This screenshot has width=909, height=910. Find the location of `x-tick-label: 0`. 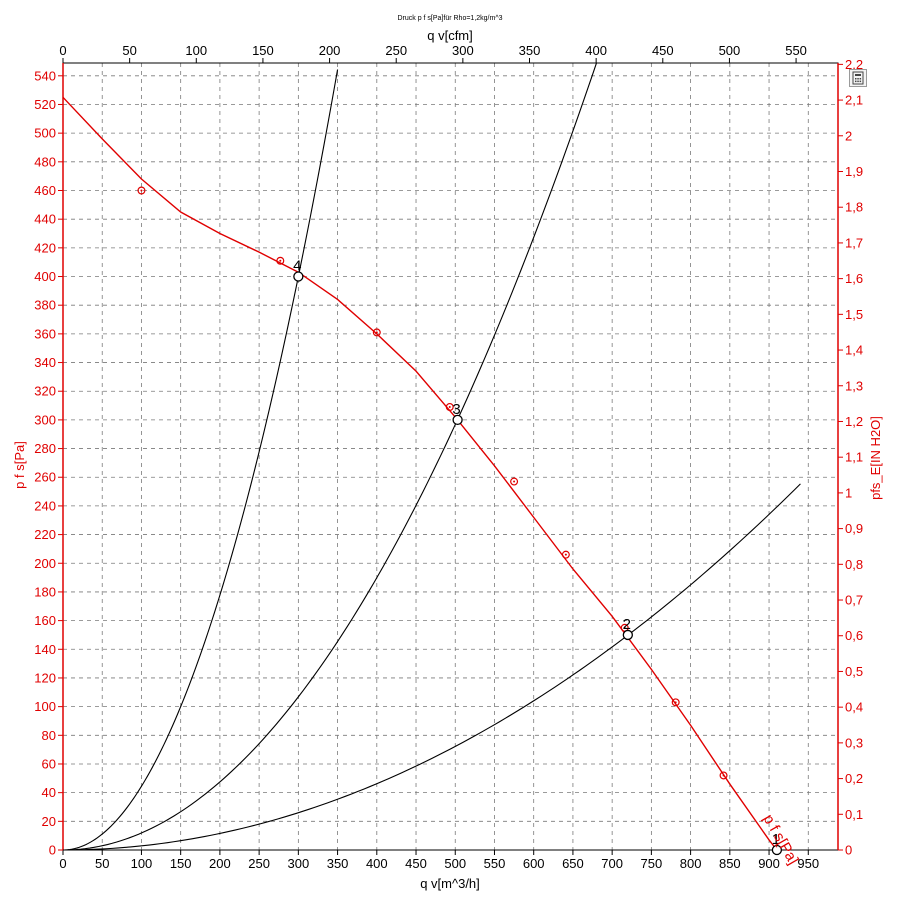

x-tick-label: 0 is located at coordinates (62, 863).